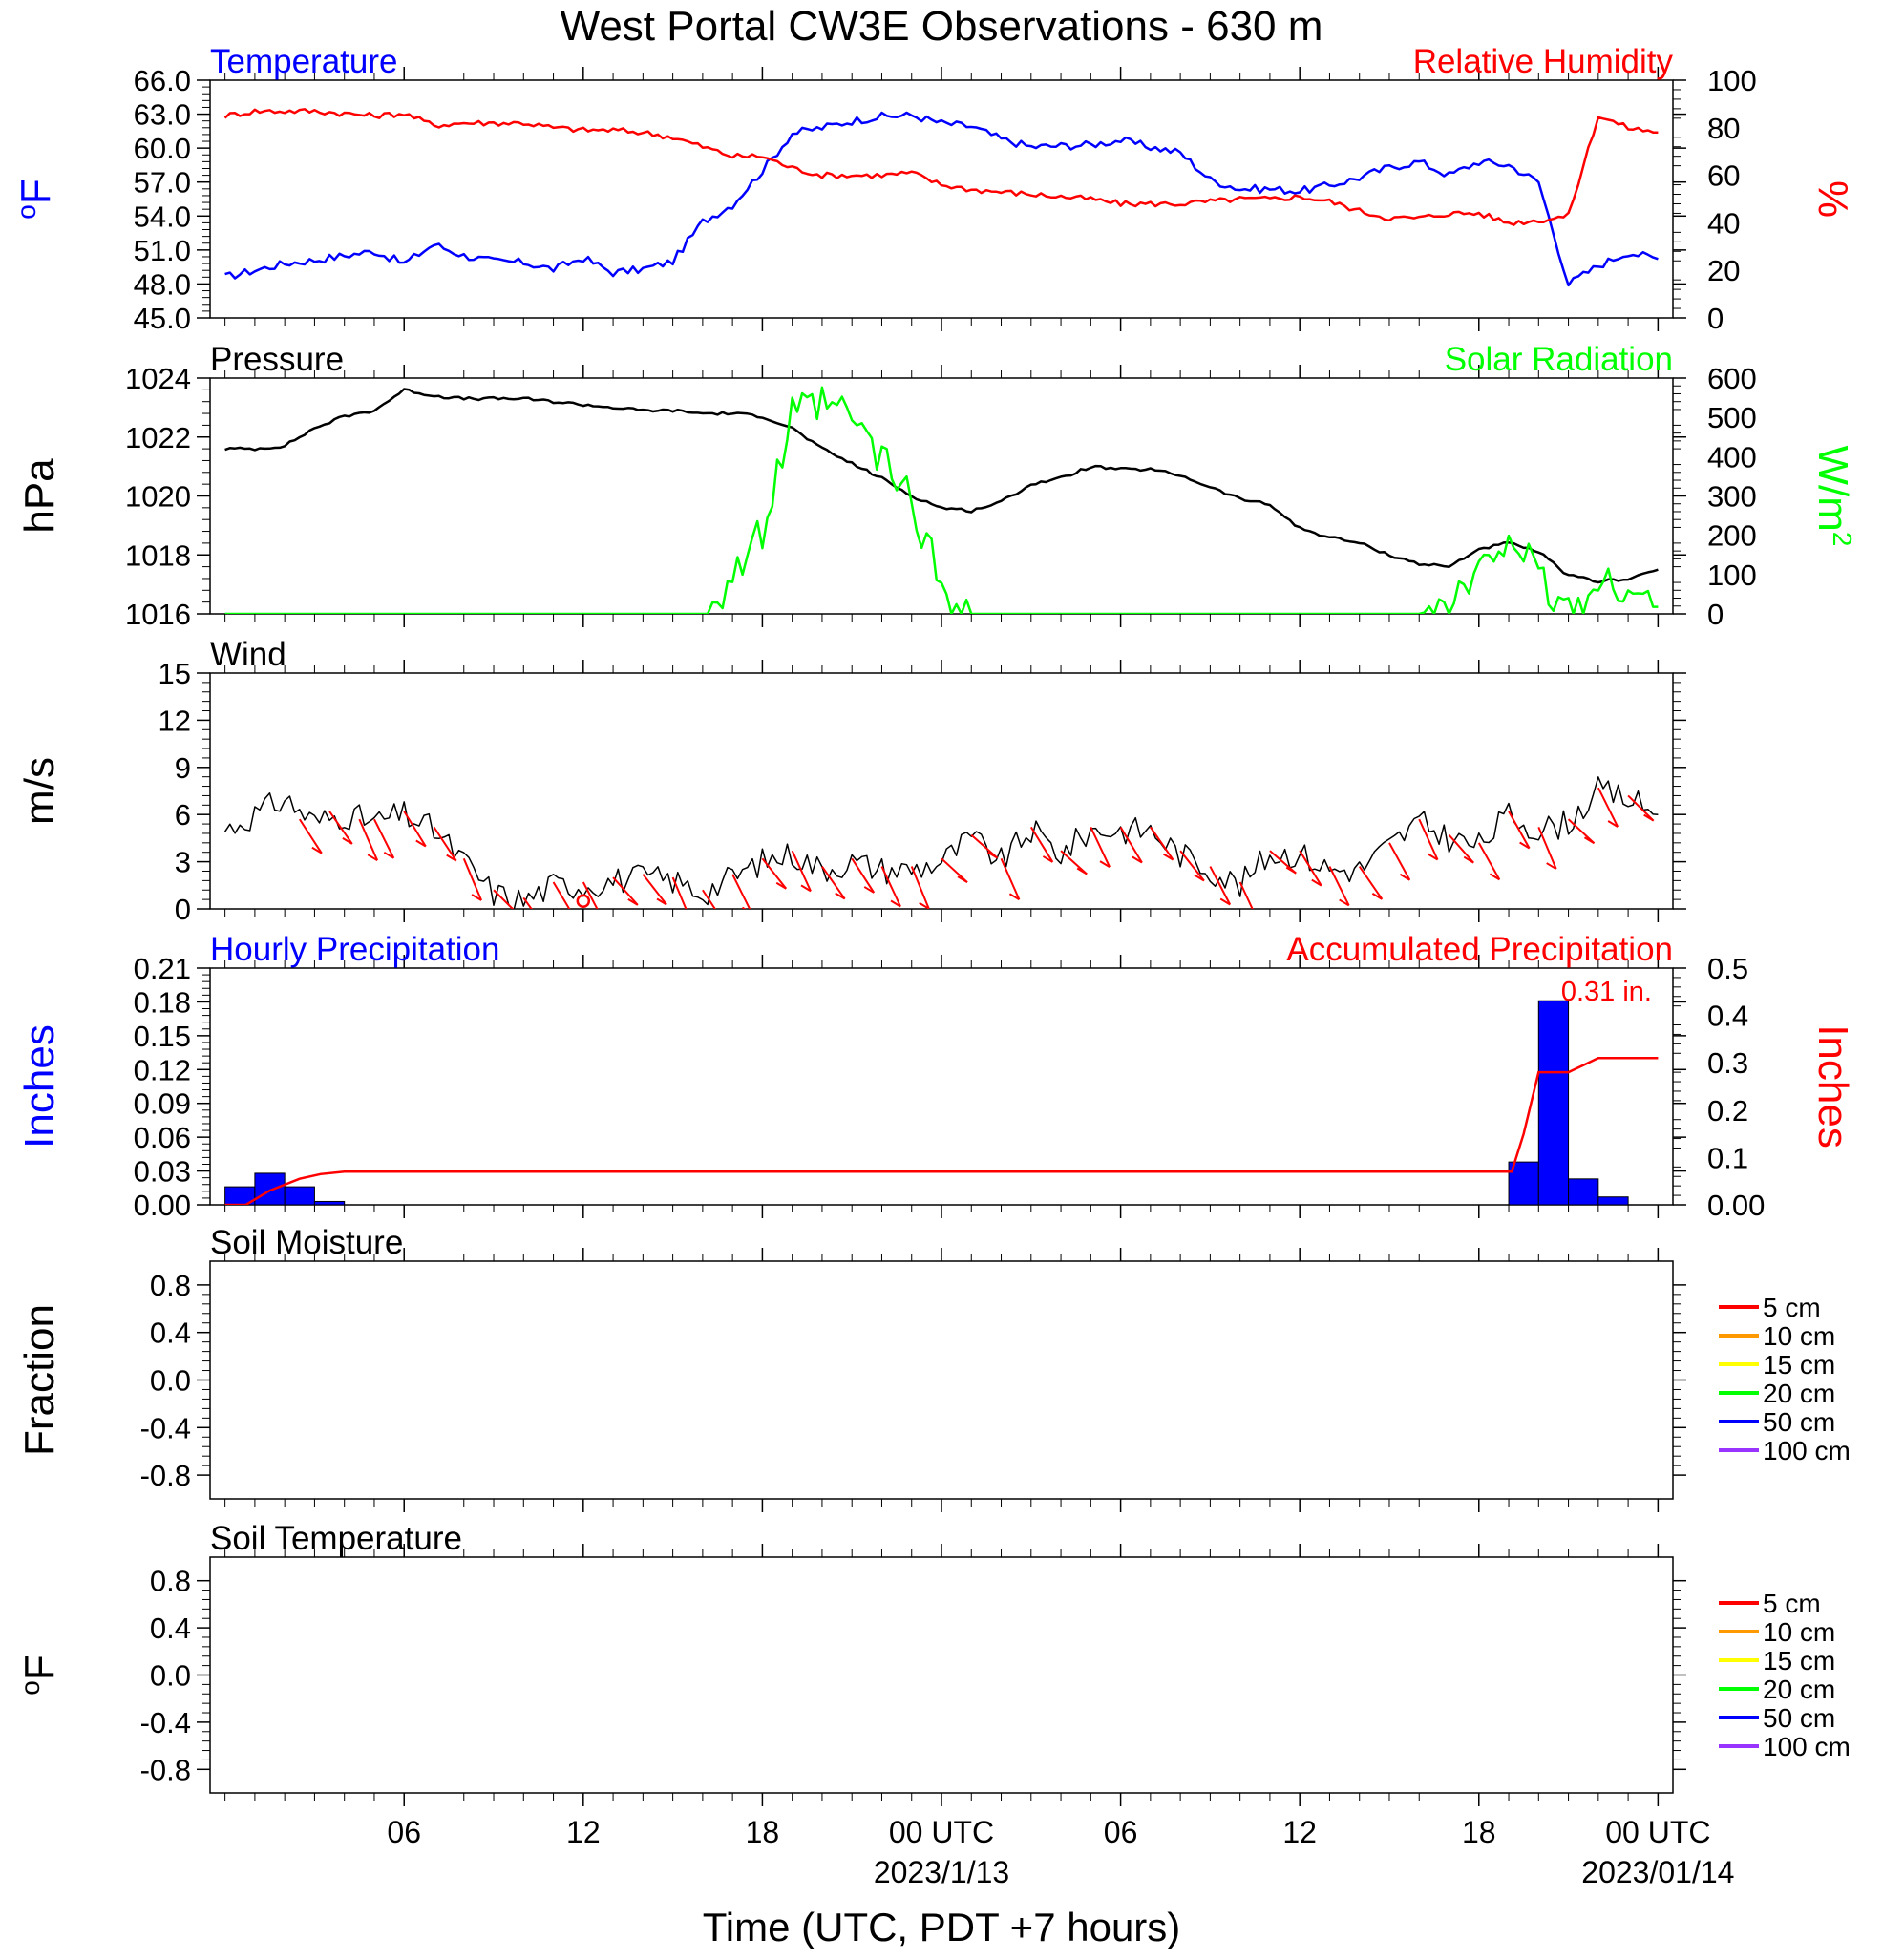  I want to click on time-tick-label: 12, so click(583, 1832).